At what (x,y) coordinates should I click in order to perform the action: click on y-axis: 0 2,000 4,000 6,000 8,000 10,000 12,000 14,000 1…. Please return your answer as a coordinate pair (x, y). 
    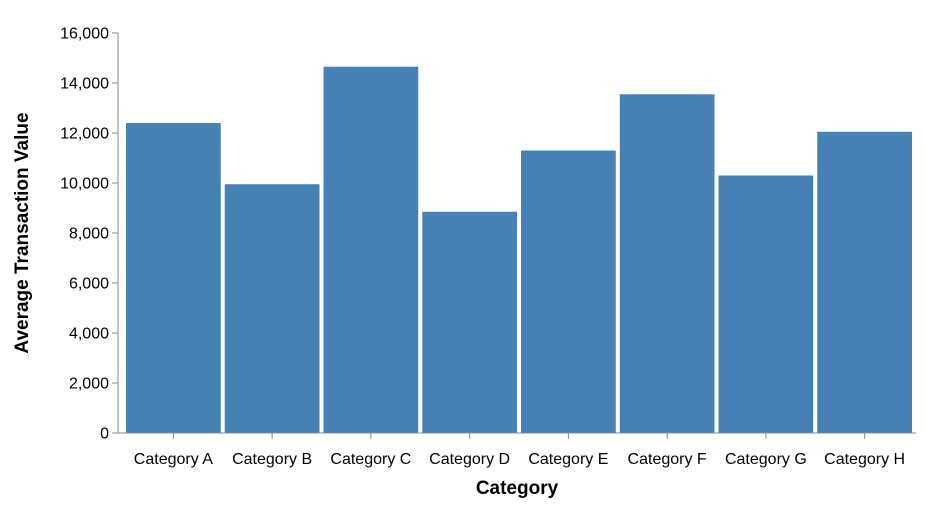
    Looking at the image, I should click on (89, 234).